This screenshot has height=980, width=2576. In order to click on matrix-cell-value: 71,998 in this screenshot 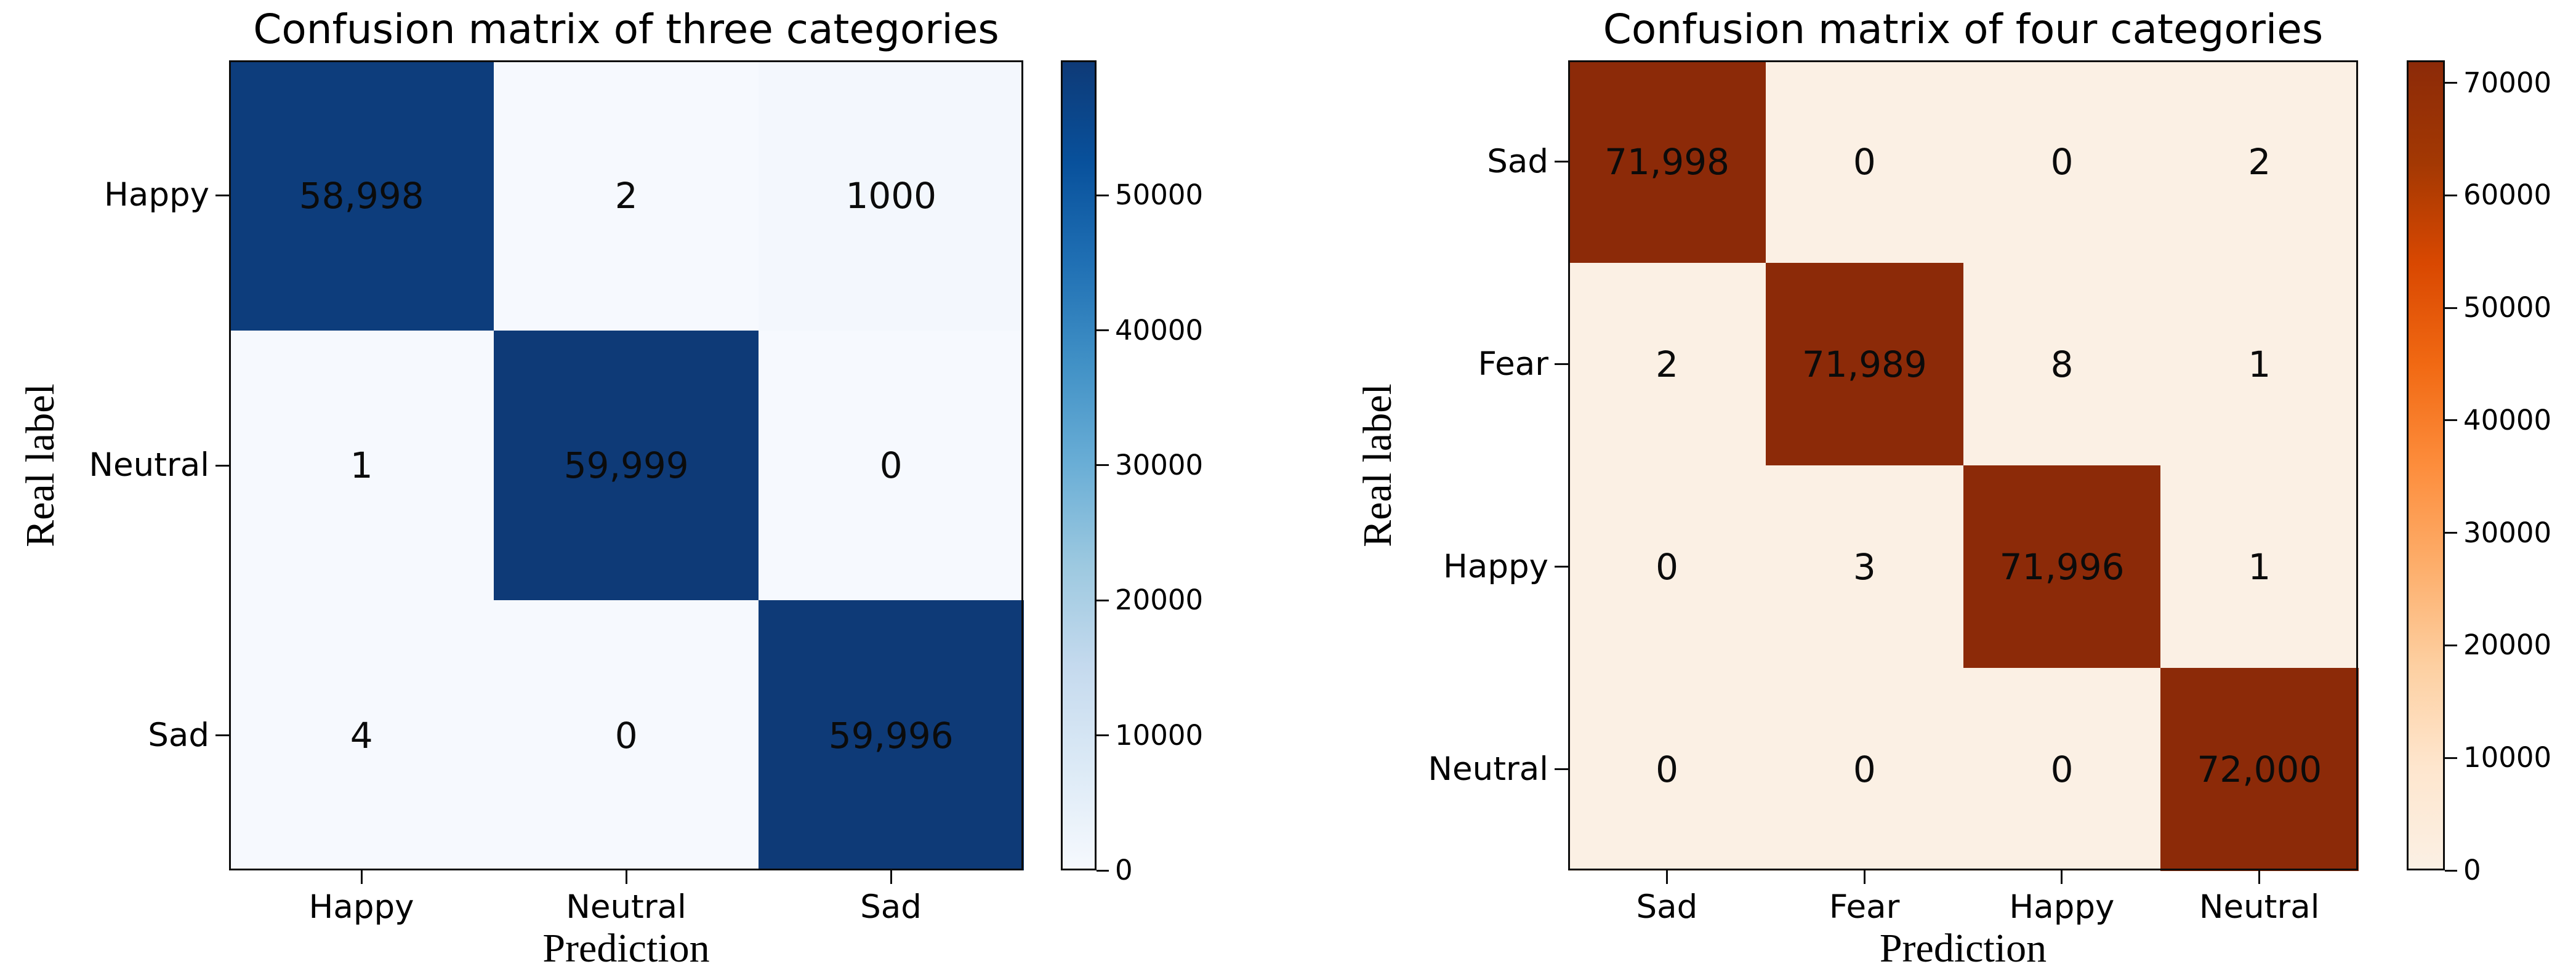, I will do `click(1667, 161)`.